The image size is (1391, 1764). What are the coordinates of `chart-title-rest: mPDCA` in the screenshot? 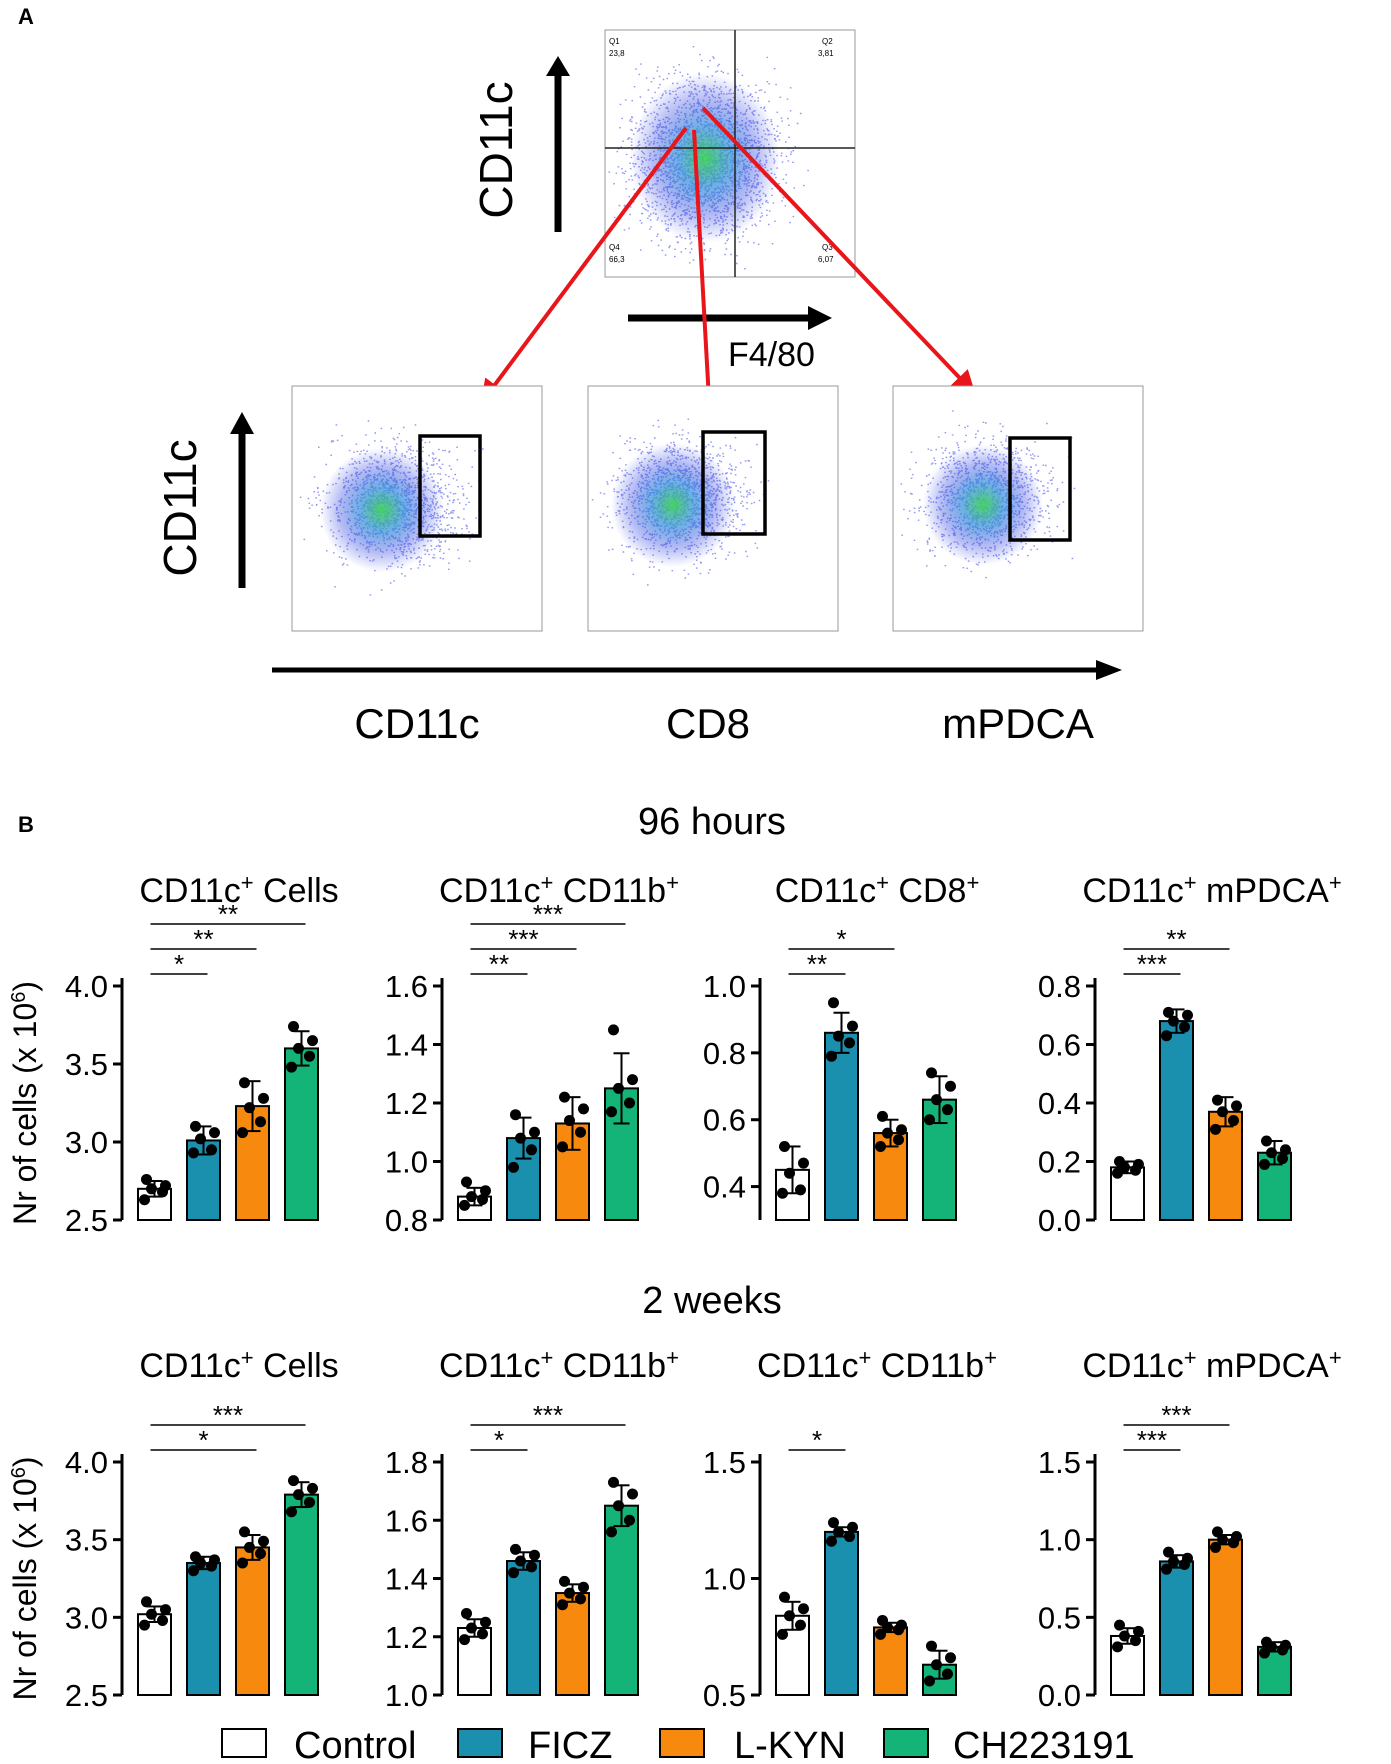 It's located at (1263, 891).